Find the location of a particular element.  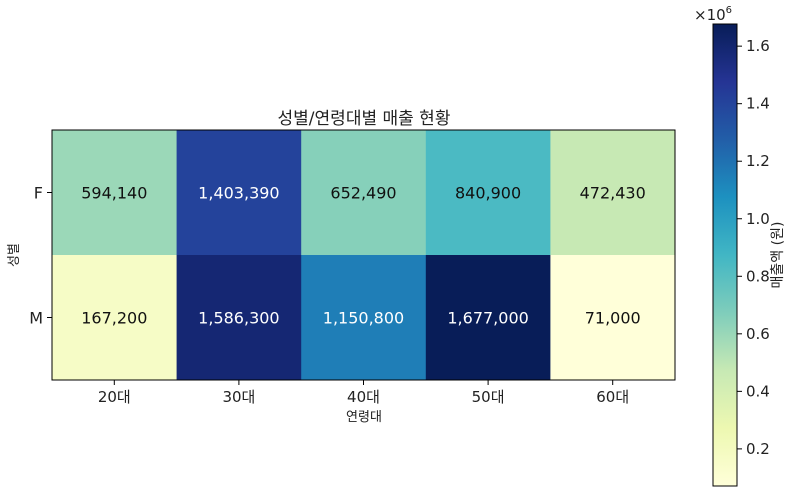

cell-value-label: 594,140 is located at coordinates (114, 193).